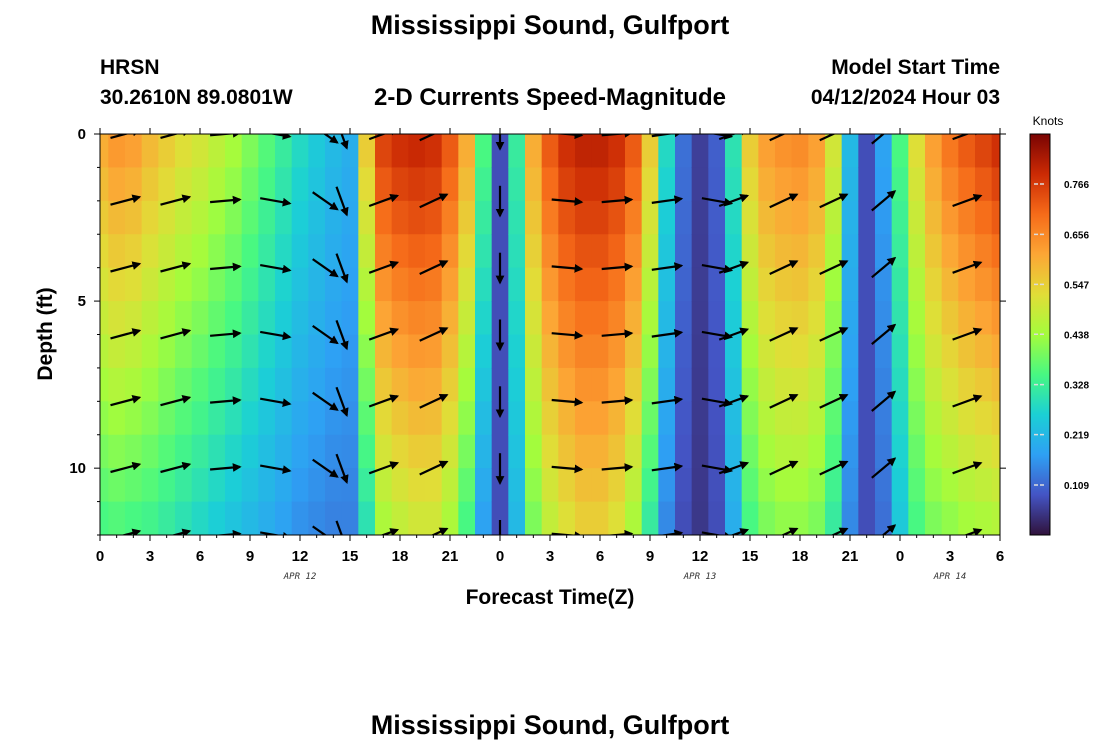  Describe the element at coordinates (550, 97) in the screenshot. I see `chart-subtitle: 2-D Currents Speed-Magnitude` at that location.